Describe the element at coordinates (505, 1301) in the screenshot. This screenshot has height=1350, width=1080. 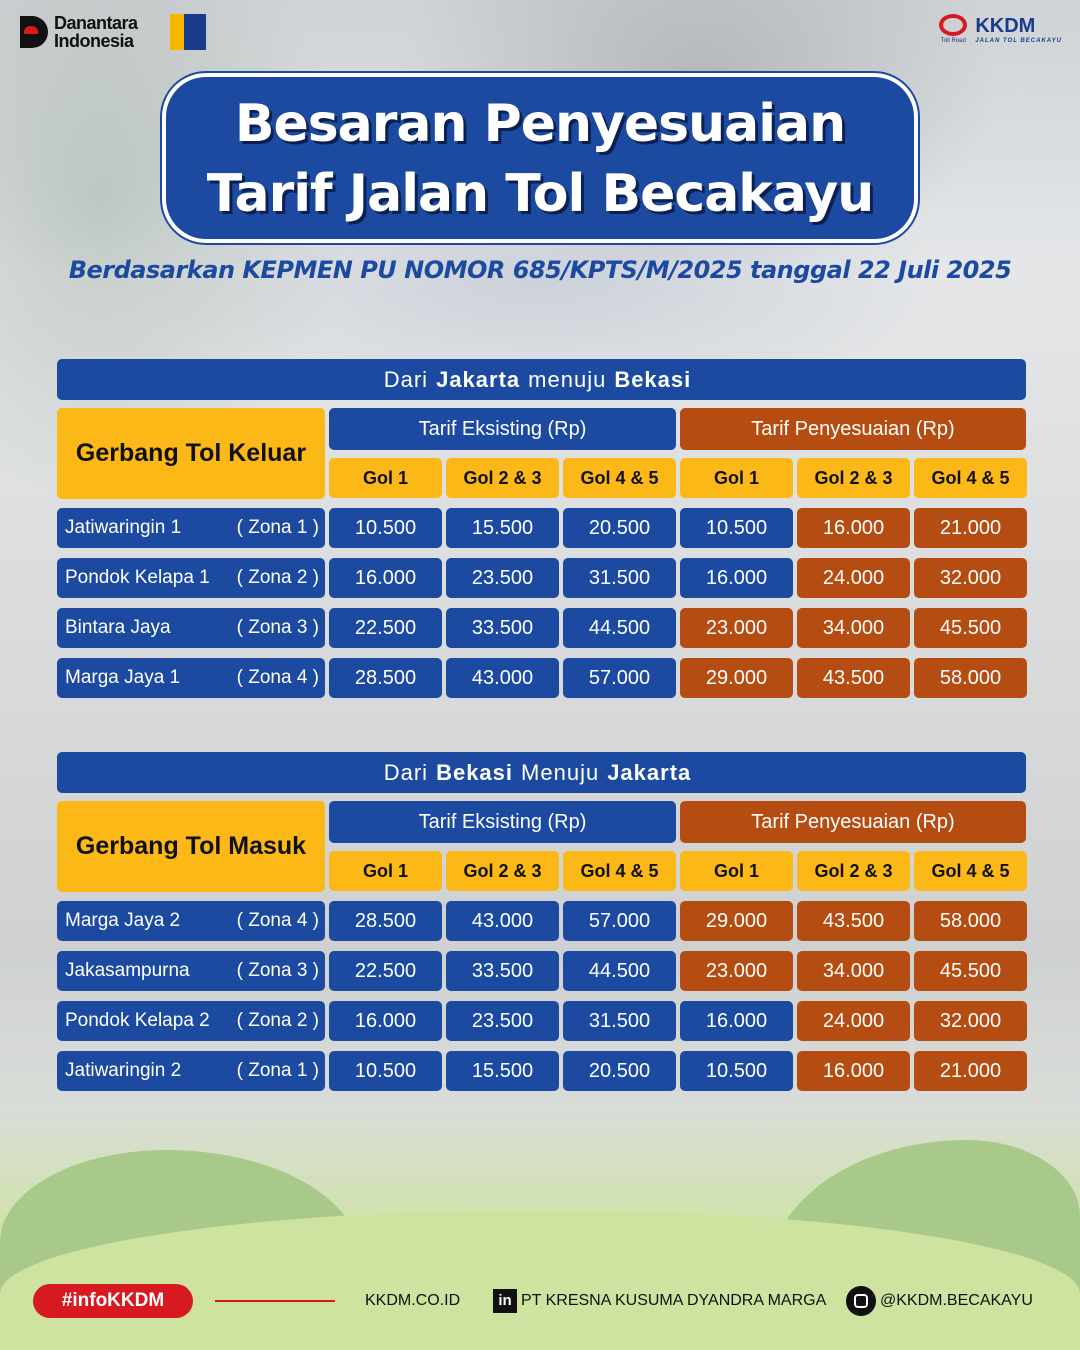
I see `linkedin-icon: in` at that location.